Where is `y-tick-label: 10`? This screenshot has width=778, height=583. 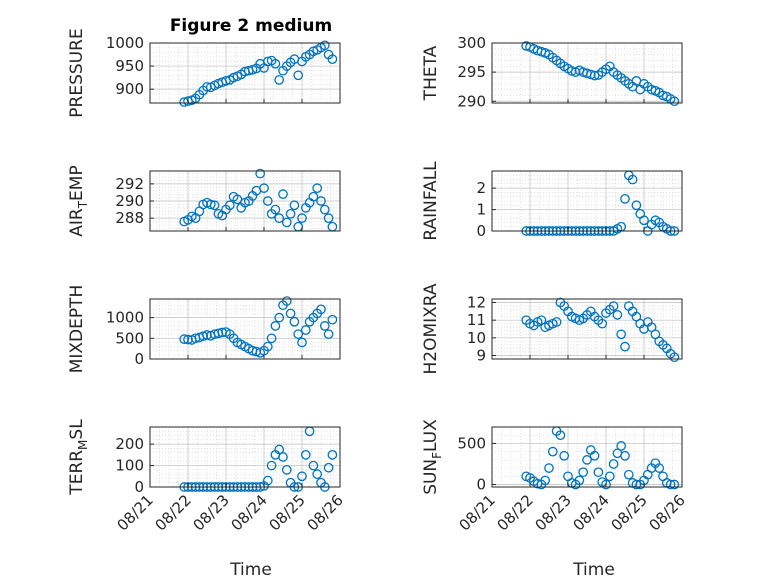 y-tick-label: 10 is located at coordinates (476, 338).